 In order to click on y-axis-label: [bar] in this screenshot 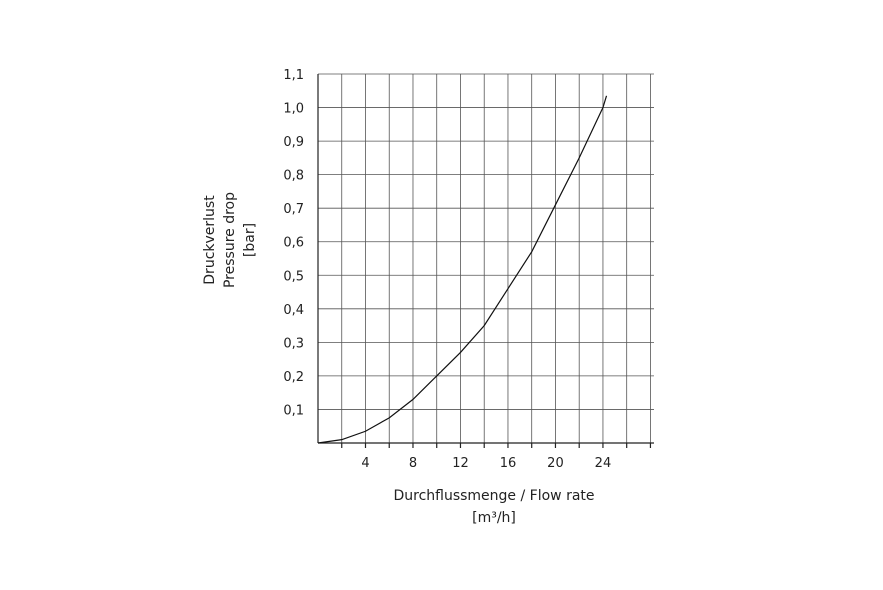, I will do `click(250, 240)`.